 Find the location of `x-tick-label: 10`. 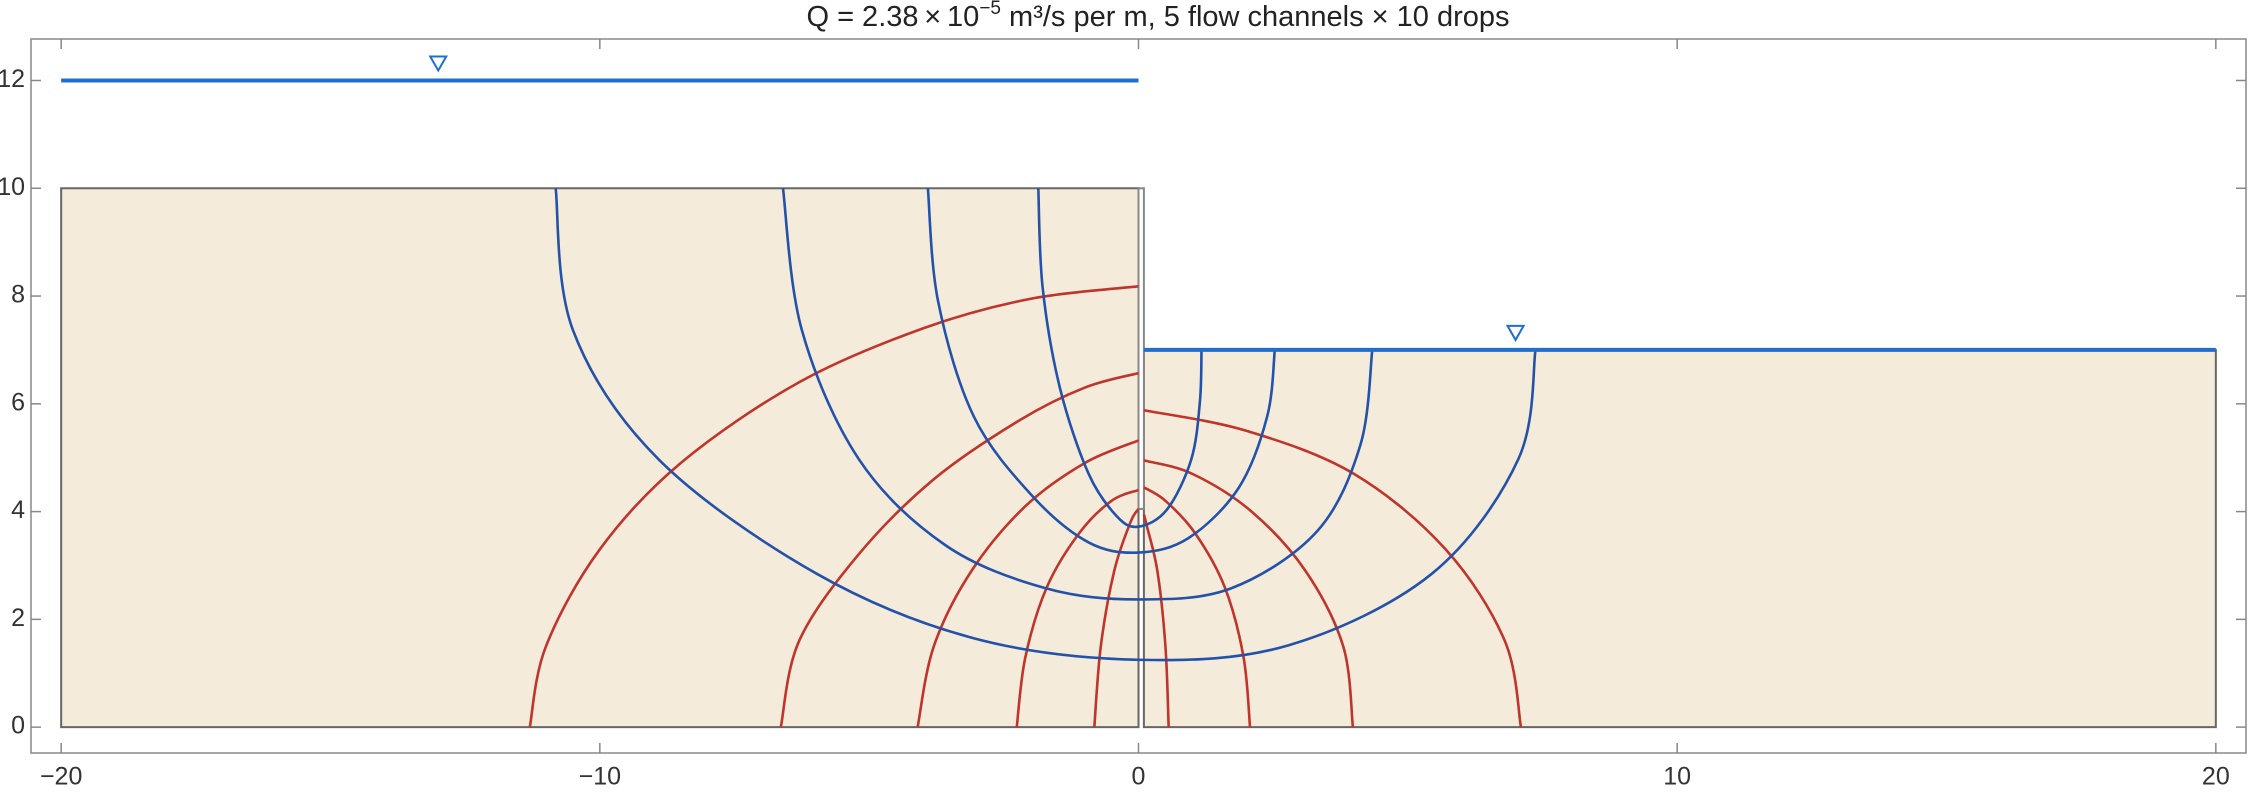

x-tick-label: 10 is located at coordinates (1677, 777).